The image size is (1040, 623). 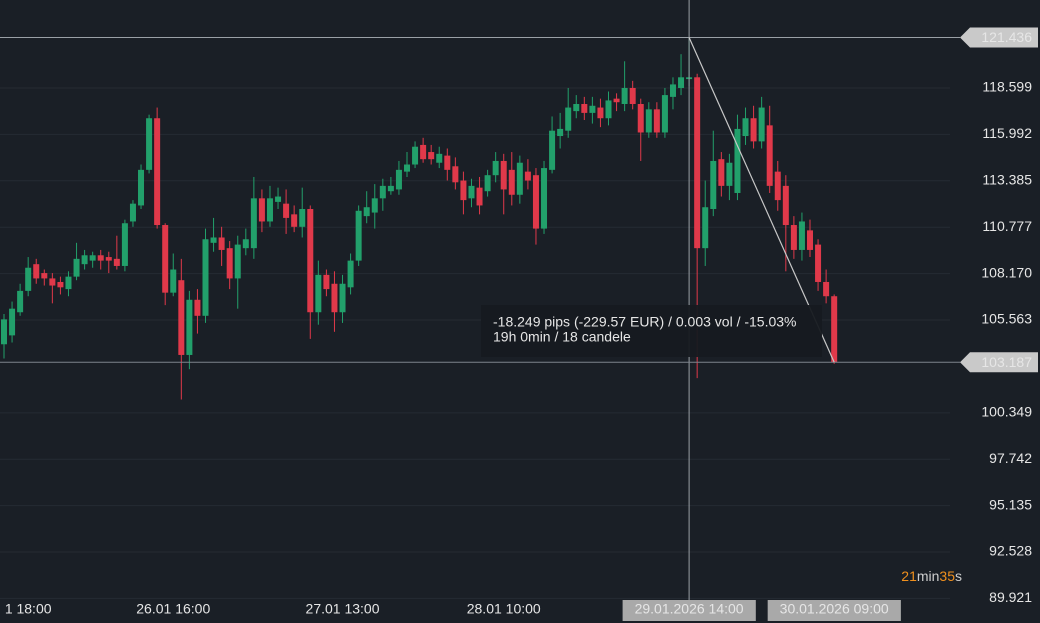 What do you see at coordinates (1010, 551) in the screenshot?
I see `y-tick-label: 92.528` at bounding box center [1010, 551].